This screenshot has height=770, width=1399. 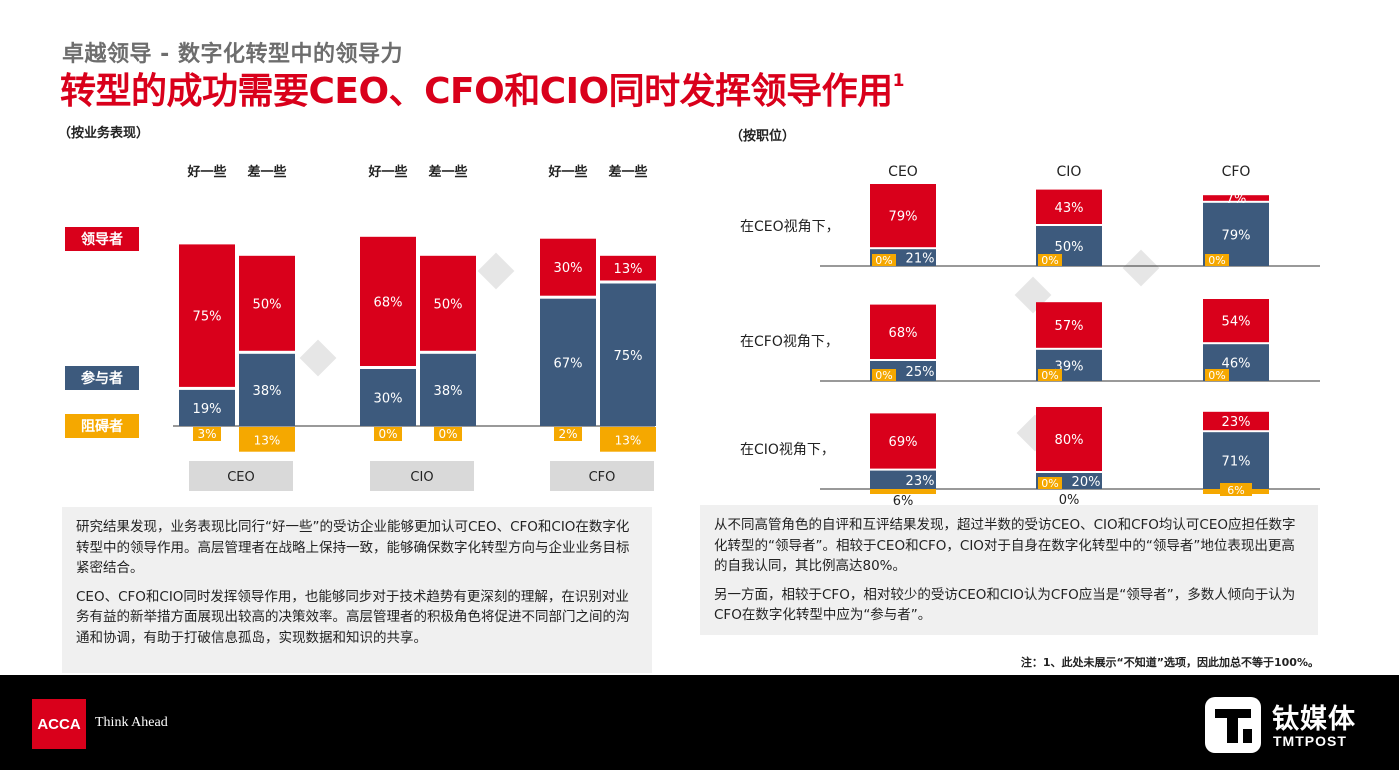 What do you see at coordinates (476, 91) in the screenshot?
I see `page-title-text: 转型的成功需要CEO、CFO和CIO同时发挥领导作用` at bounding box center [476, 91].